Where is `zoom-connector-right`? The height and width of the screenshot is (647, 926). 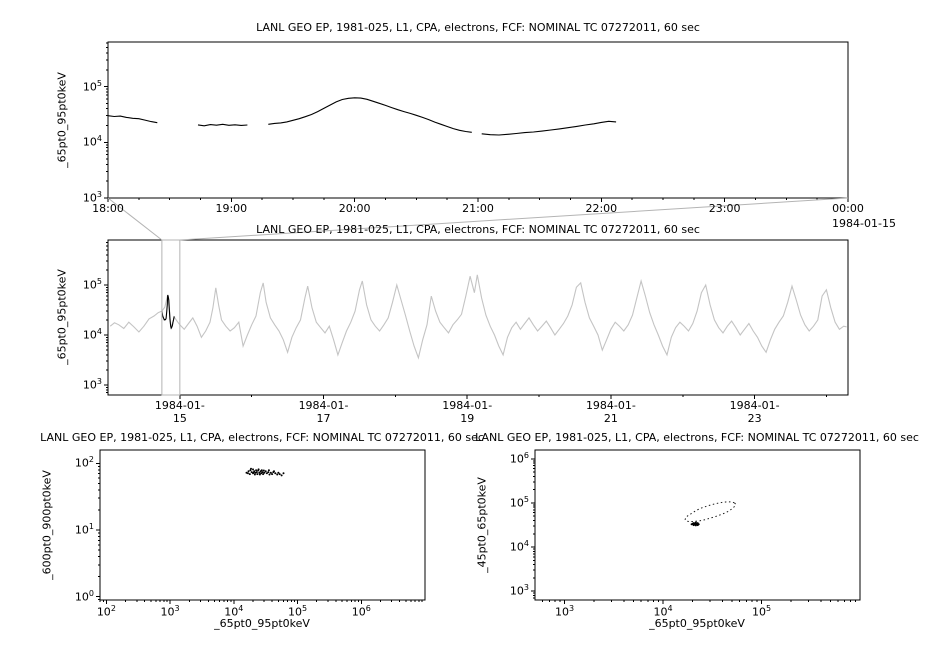 zoom-connector-right is located at coordinates (514, 219).